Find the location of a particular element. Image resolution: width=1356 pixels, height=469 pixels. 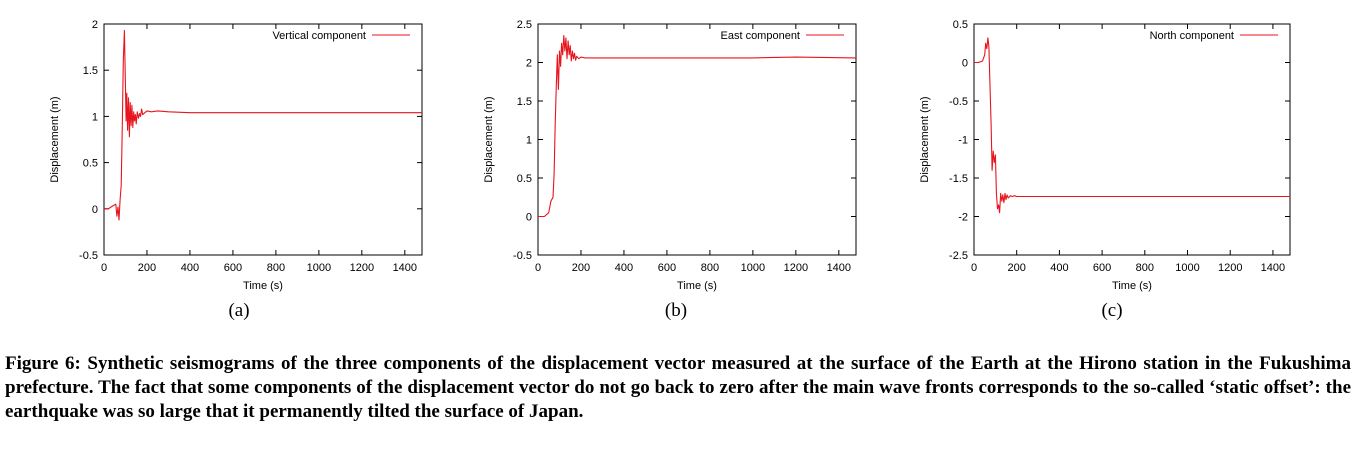

y-axis-label-b: Displacement (m) is located at coordinates (489, 139).